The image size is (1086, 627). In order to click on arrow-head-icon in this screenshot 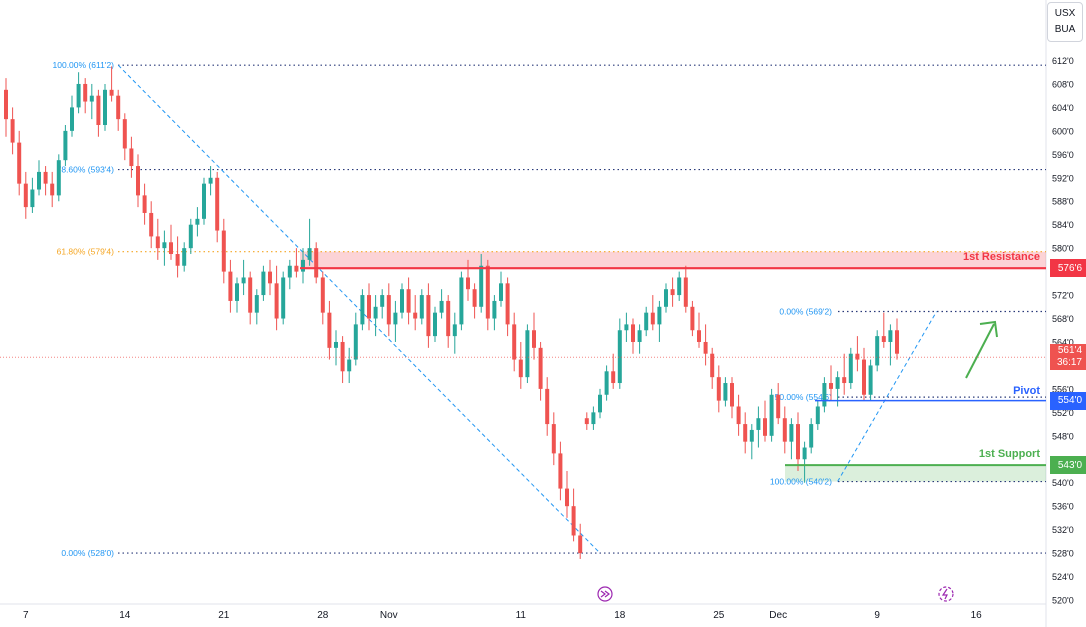, I will do `click(988, 329)`.